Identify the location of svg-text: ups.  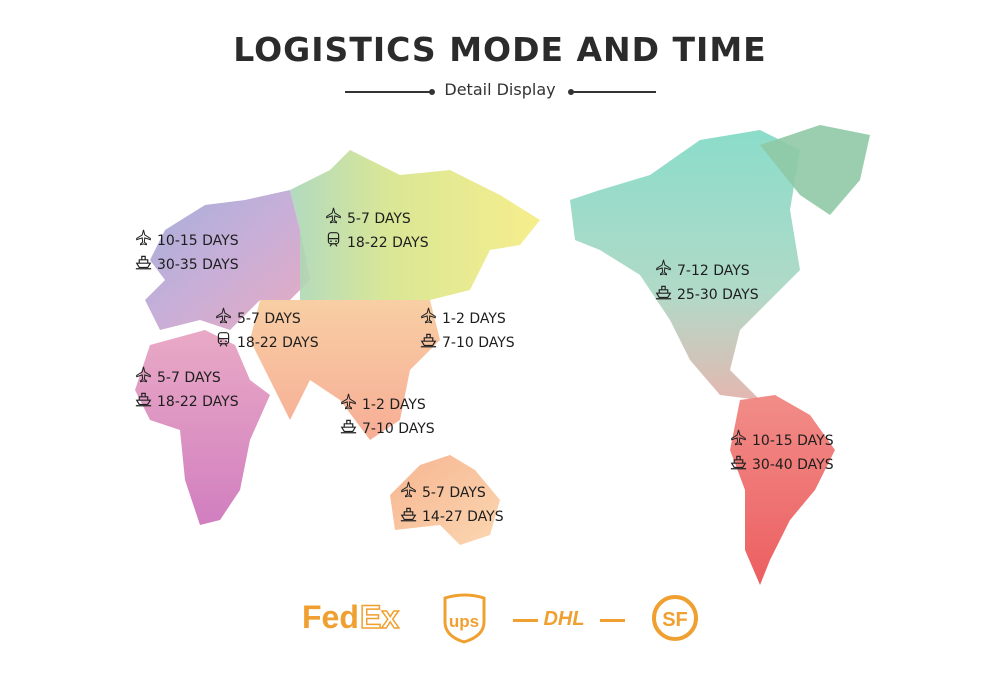
(464, 621).